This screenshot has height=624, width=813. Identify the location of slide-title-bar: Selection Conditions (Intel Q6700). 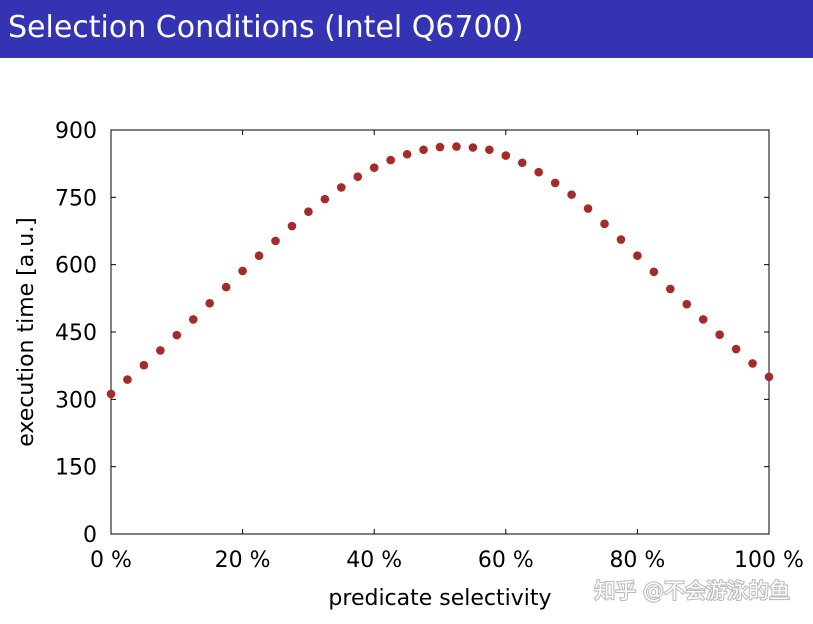
(406, 29).